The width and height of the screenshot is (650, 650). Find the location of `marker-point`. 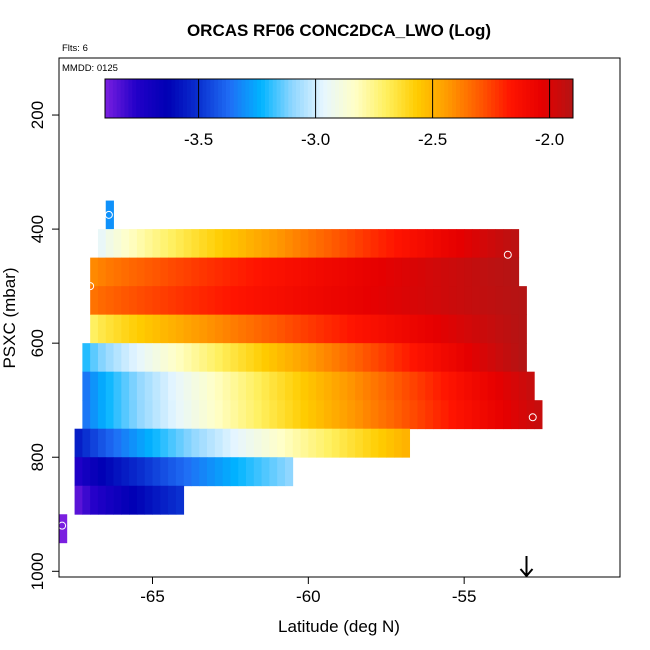

marker-point is located at coordinates (532, 417).